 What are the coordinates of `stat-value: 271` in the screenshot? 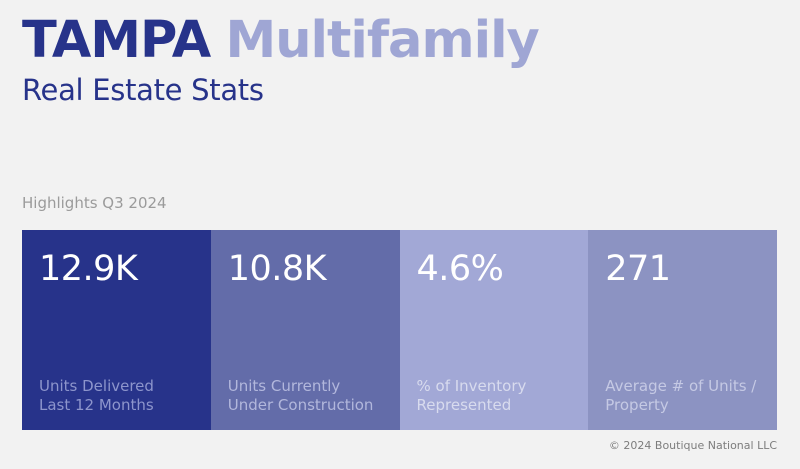 It's located at (638, 269).